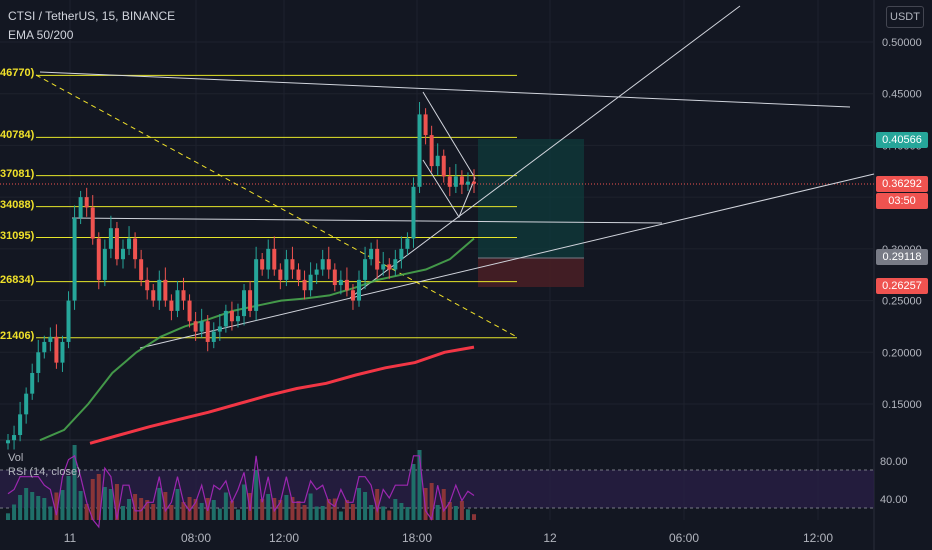 This screenshot has height=550, width=932. I want to click on chart-title: CTSI / TetherUS, 15, BINANCE, so click(92, 16).